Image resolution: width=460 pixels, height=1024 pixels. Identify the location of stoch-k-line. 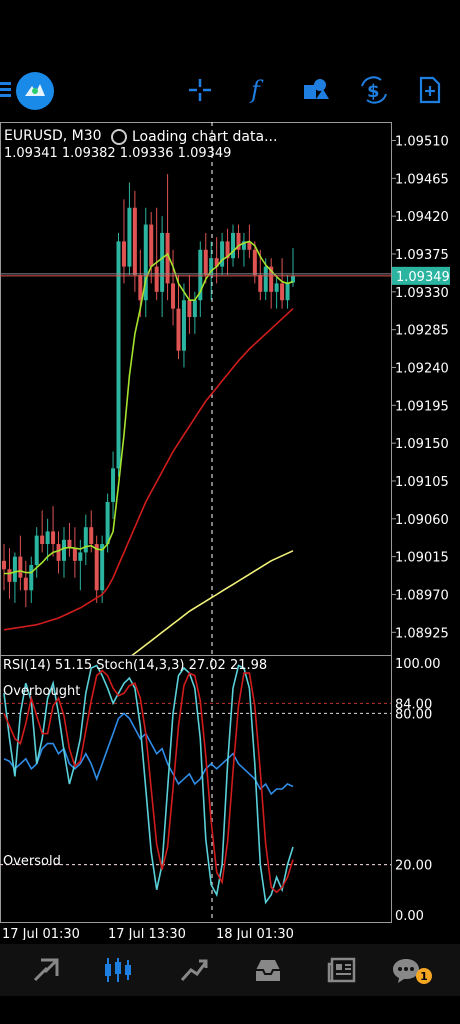
(148, 784).